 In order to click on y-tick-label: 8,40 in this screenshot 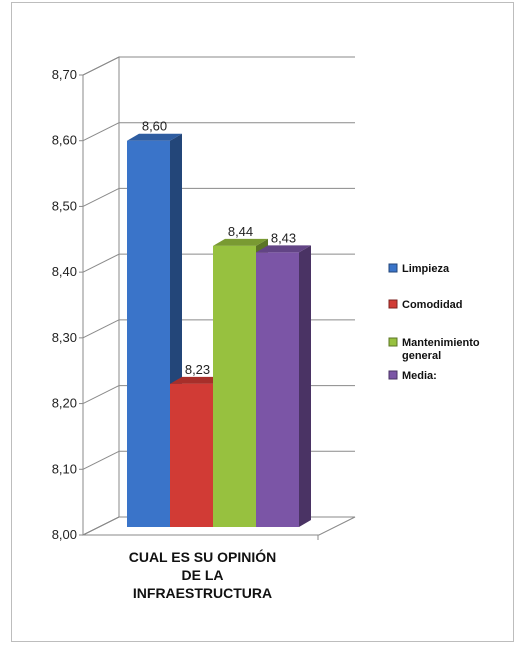, I will do `click(64, 271)`.